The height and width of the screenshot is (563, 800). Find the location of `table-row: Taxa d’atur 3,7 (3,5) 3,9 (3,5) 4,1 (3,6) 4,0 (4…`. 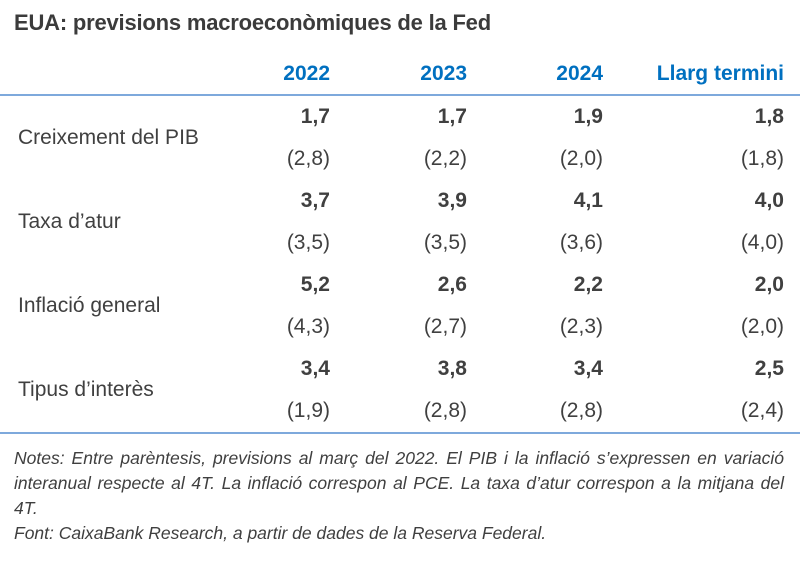

table-row: Taxa d’atur 3,7 (3,5) 3,9 (3,5) 4,1 (3,6) 4,0 (4… is located at coordinates (399, 222).